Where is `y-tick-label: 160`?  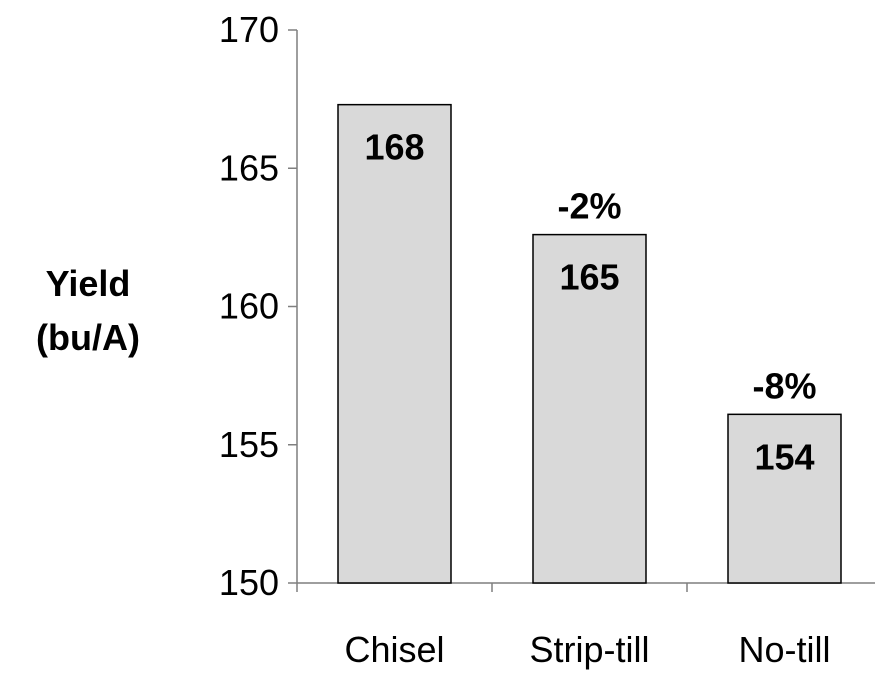 y-tick-label: 160 is located at coordinates (249, 306).